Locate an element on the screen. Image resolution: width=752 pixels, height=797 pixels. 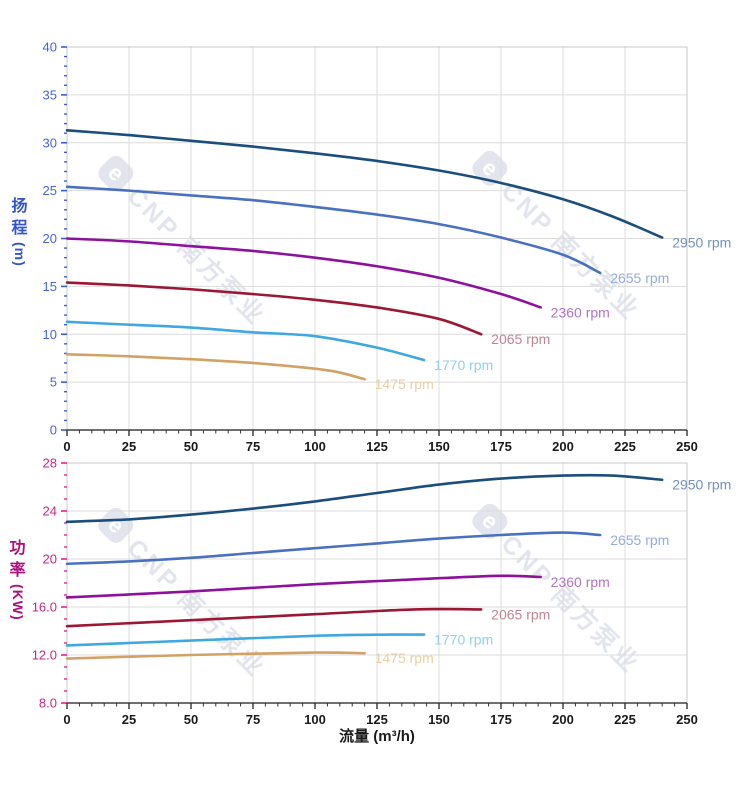
head-axis-unit: (m) is located at coordinates (19, 254).